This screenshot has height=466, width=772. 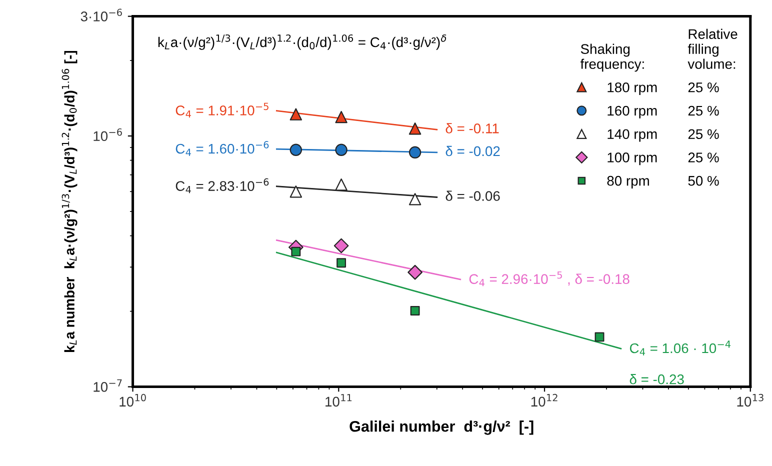 I want to click on legend-label: 180 rpm, so click(x=632, y=89).